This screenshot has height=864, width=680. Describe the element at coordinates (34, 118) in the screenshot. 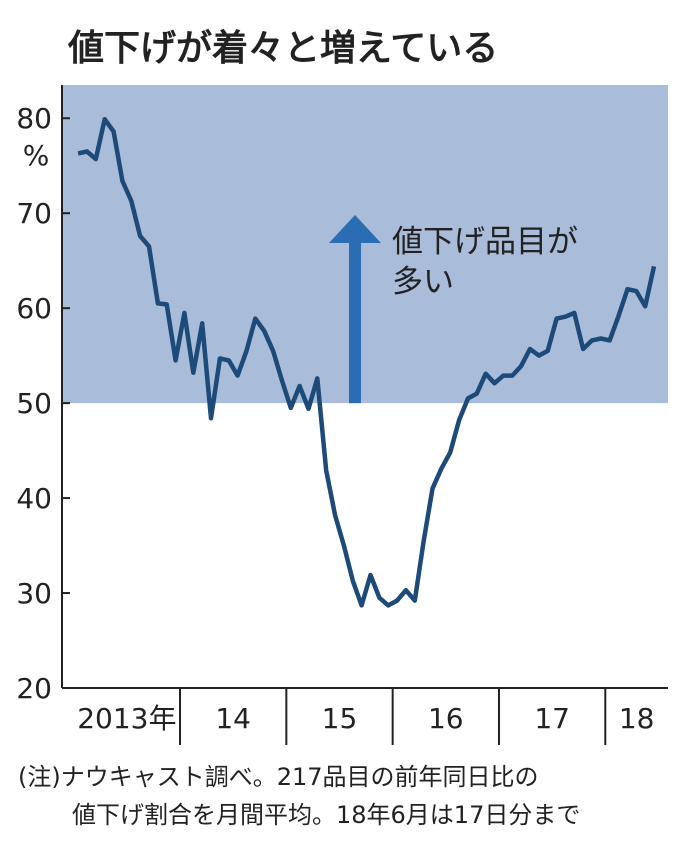

I see `y-tick-label: 80` at that location.